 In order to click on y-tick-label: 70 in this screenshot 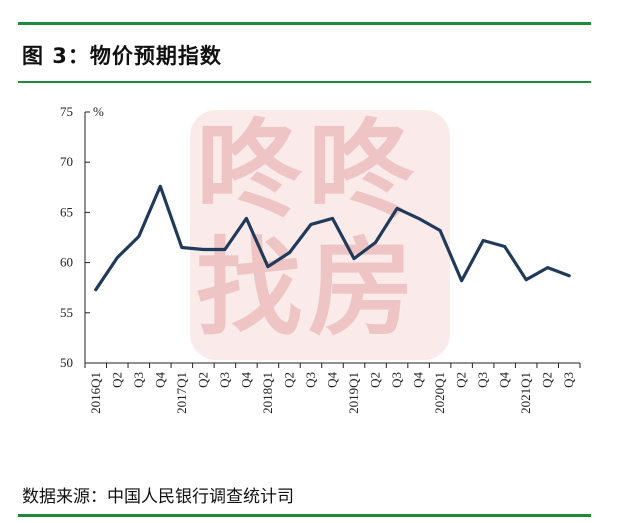, I will do `click(66, 161)`.